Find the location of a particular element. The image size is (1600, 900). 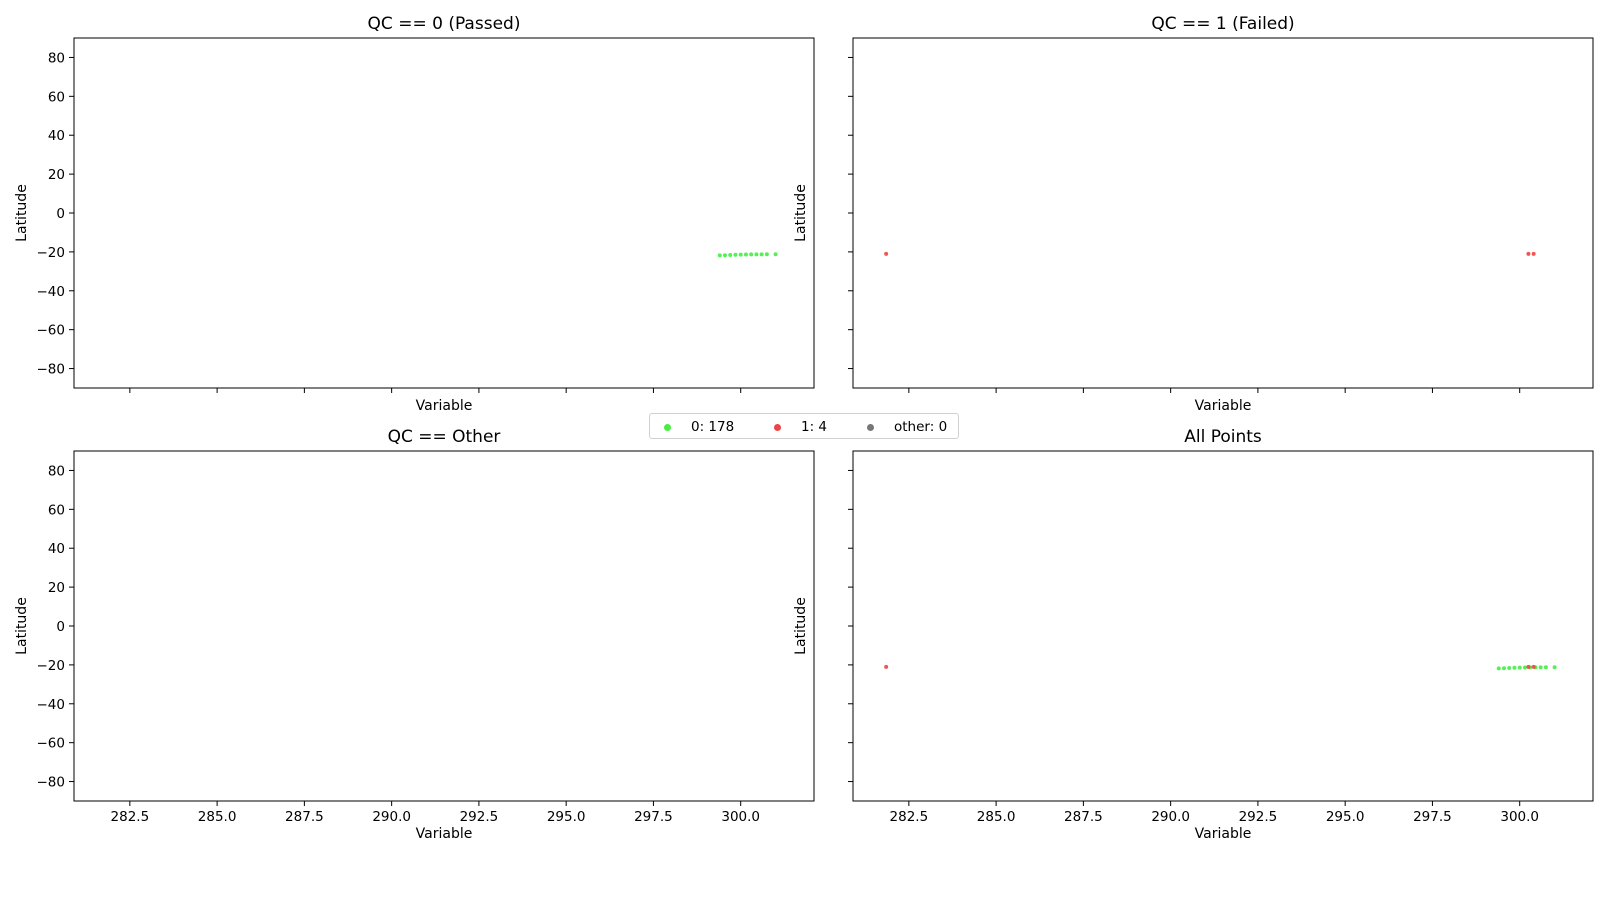

y-axis-label-all: Latitude is located at coordinates (801, 626).